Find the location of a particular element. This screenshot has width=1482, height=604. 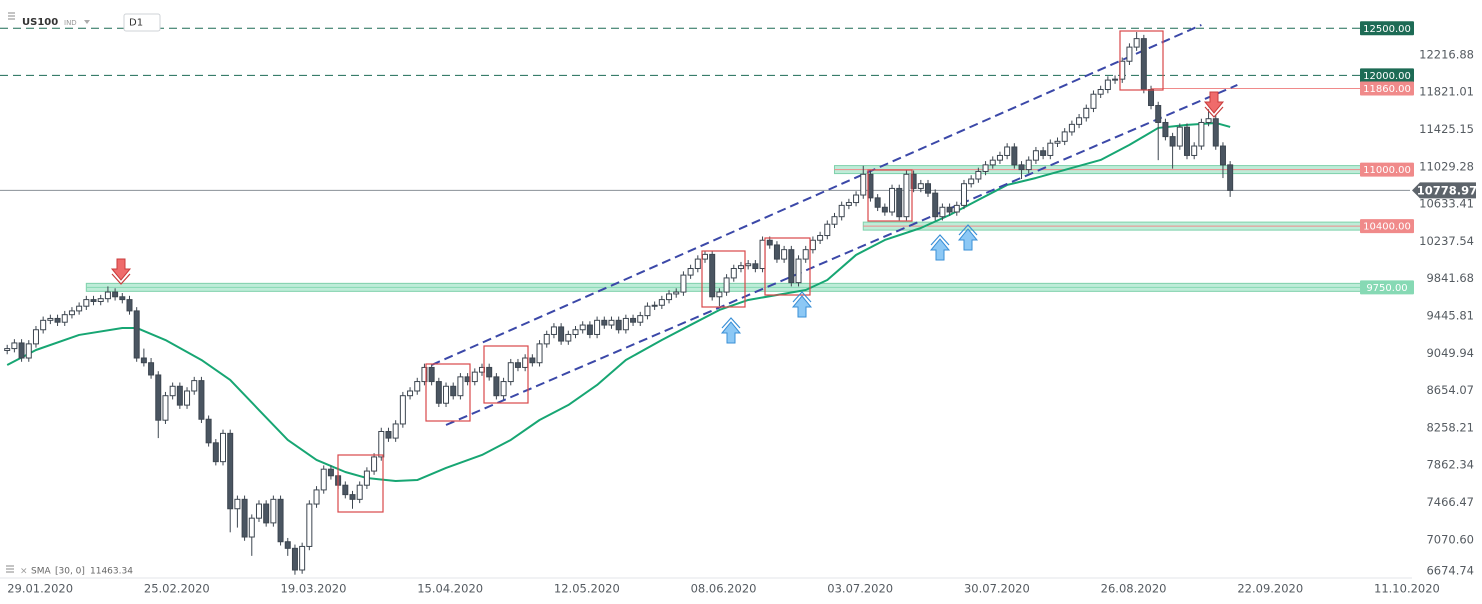

instrument-type: IND is located at coordinates (70, 23).